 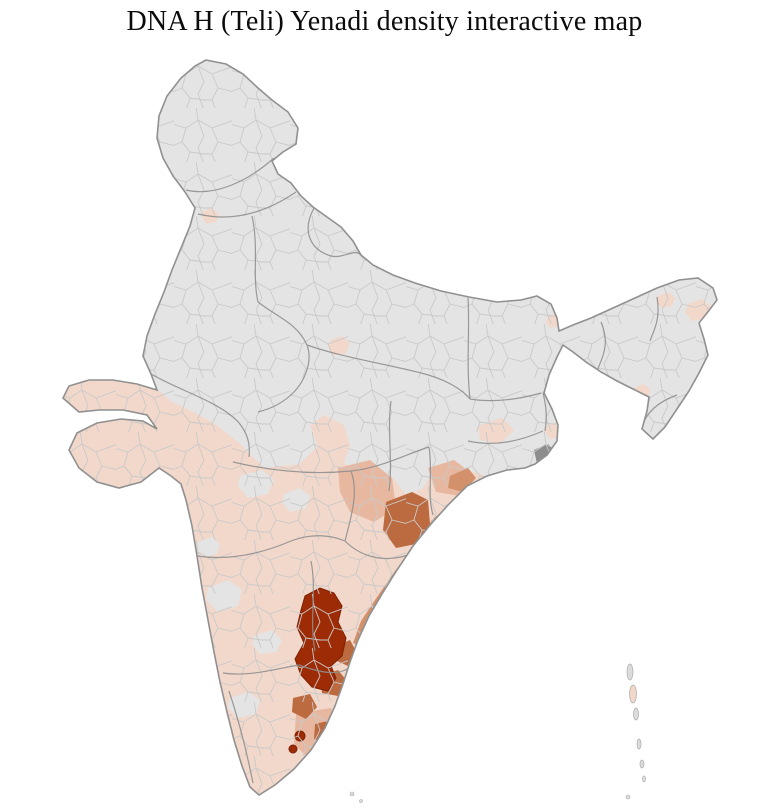 What do you see at coordinates (636, 723) in the screenshot?
I see `andaman-islands` at bounding box center [636, 723].